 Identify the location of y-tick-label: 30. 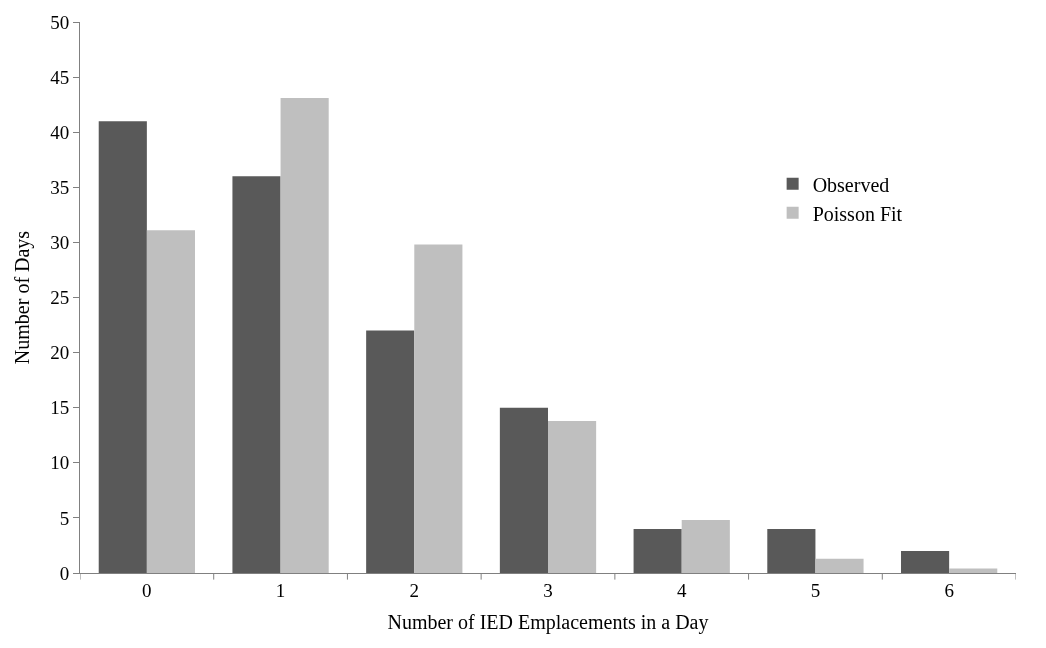
(60, 243).